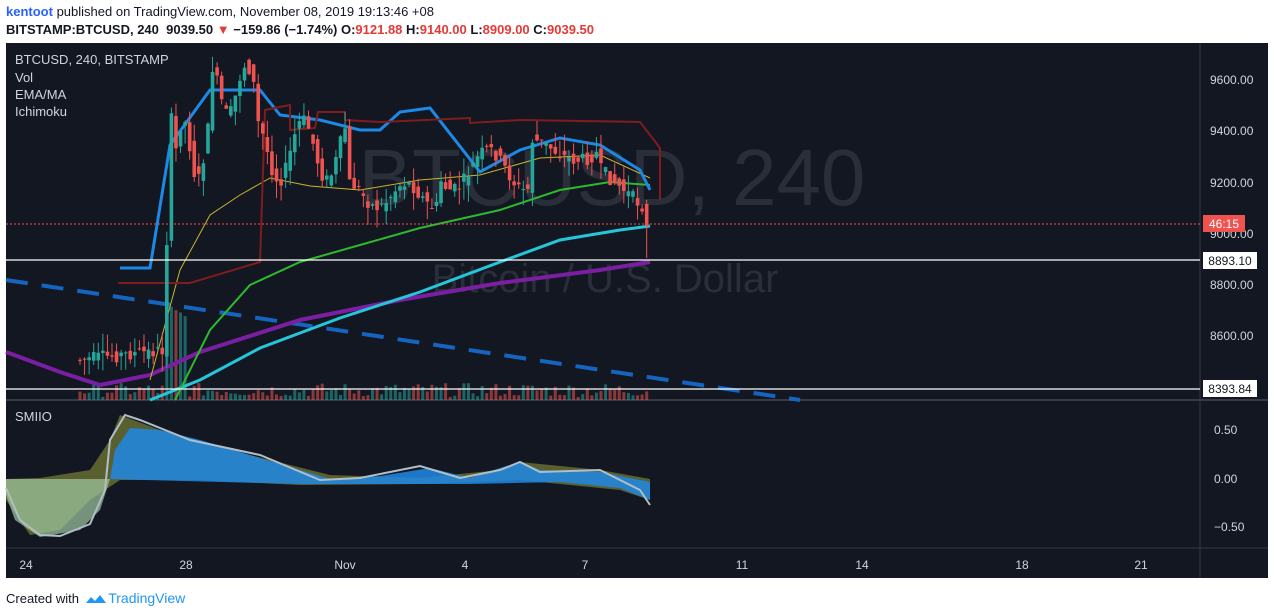 The width and height of the screenshot is (1274, 615). I want to click on ichimoku-cloud-edge, so click(389, 193).